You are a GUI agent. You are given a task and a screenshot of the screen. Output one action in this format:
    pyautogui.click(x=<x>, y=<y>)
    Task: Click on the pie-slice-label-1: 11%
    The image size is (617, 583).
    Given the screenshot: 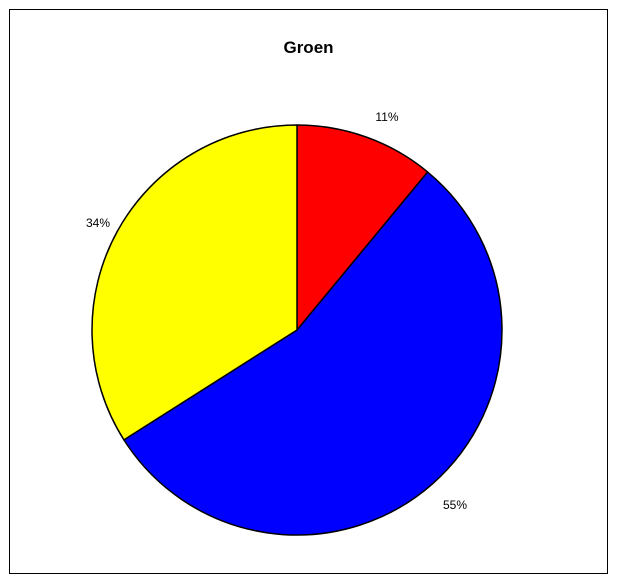 What is the action you would take?
    pyautogui.click(x=386, y=117)
    